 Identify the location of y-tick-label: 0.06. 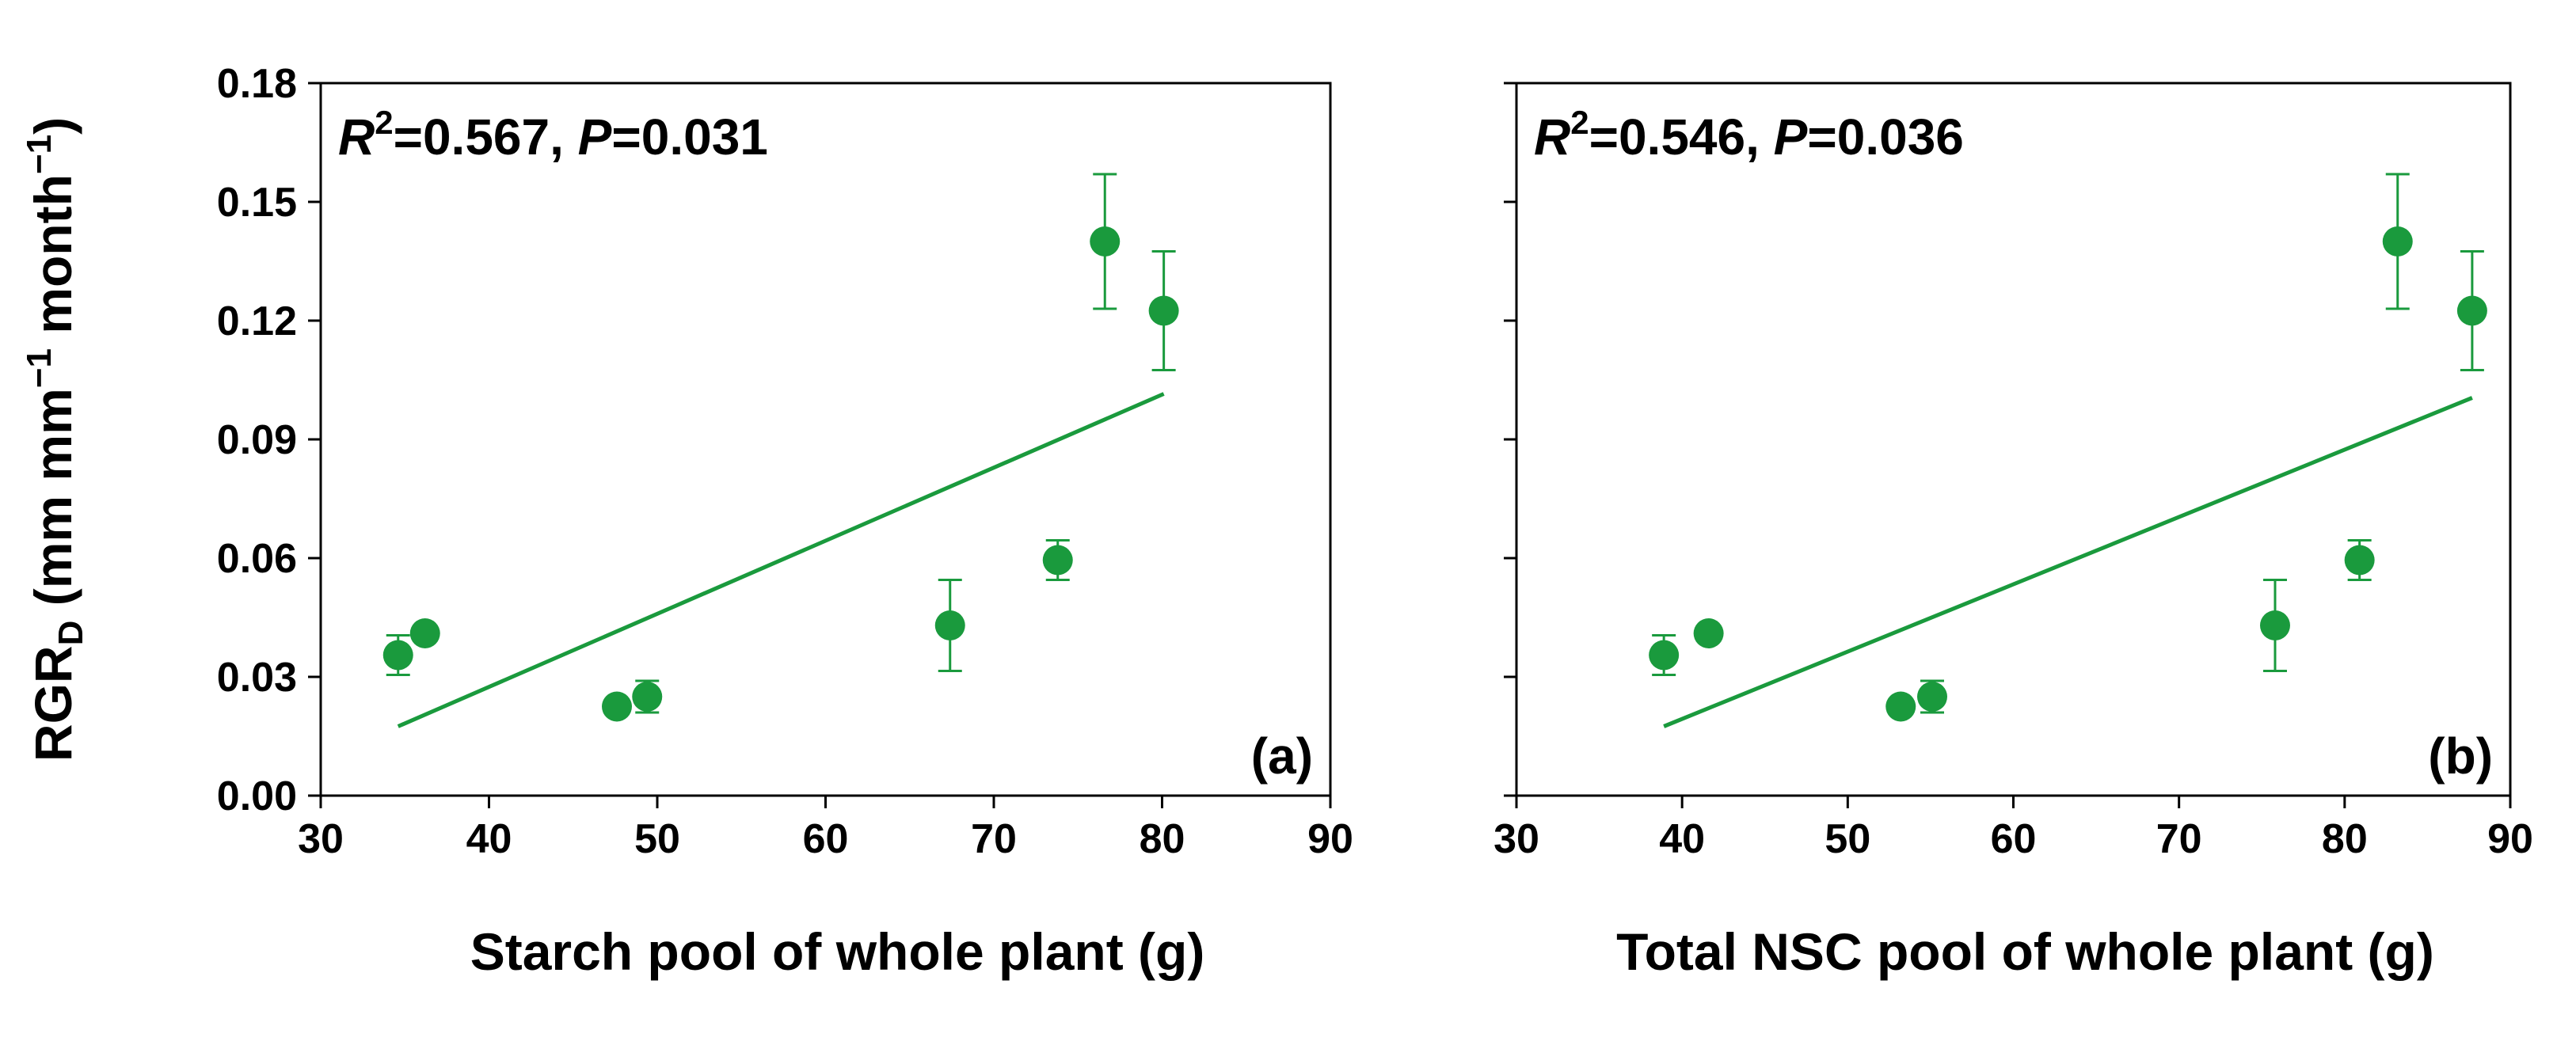
(257, 559).